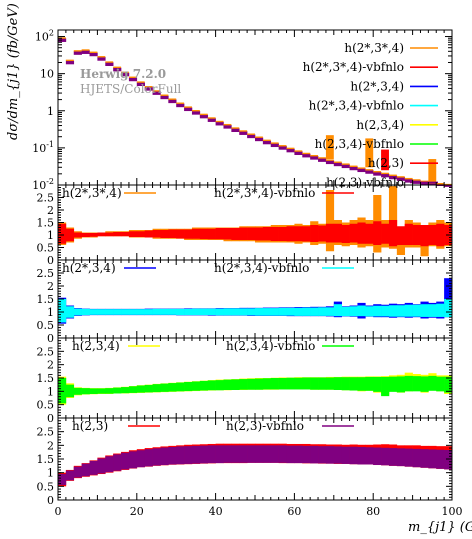 This screenshot has height=539, width=472. Describe the element at coordinates (265, 426) in the screenshot. I see `ratio-legend-label: h(2,3)-vbfnlo` at that location.